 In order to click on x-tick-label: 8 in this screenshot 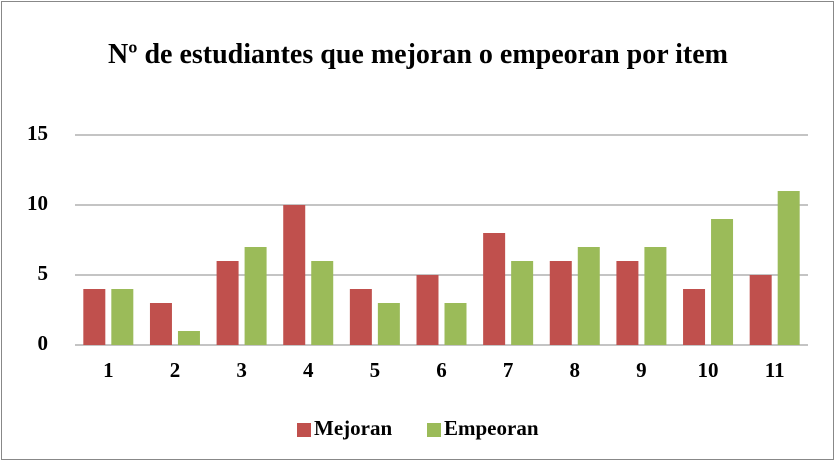, I will do `click(575, 370)`.